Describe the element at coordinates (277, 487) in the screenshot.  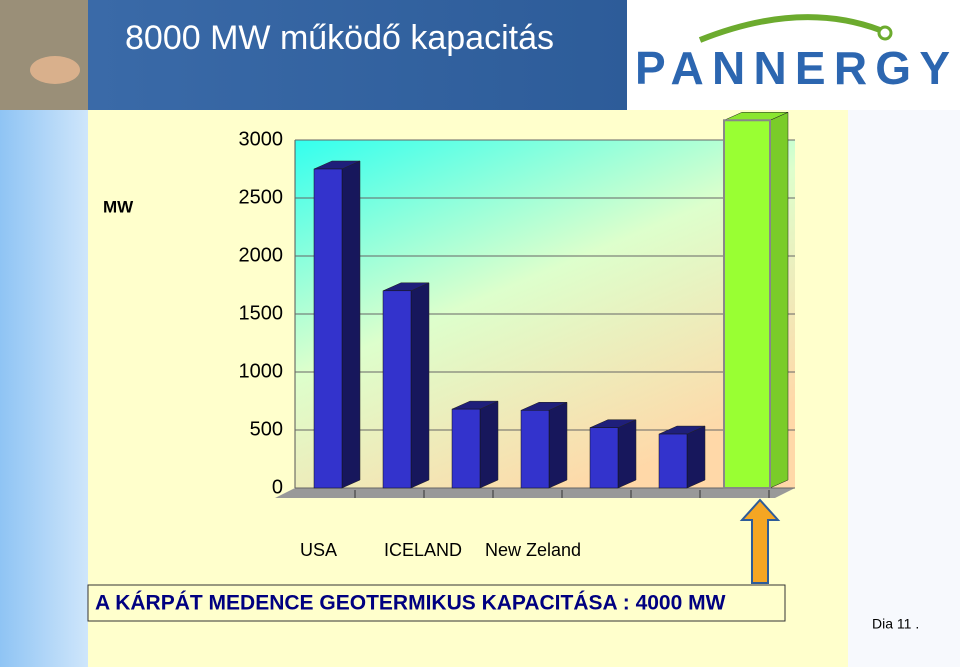
I see `y-tick-label: 0` at that location.